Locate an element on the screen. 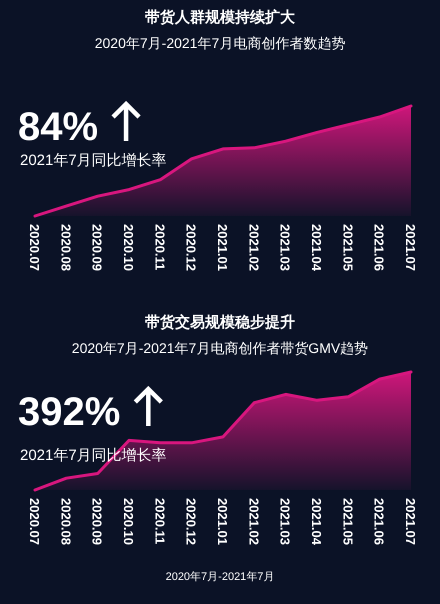  annotation: 84% is located at coordinates (58, 127).